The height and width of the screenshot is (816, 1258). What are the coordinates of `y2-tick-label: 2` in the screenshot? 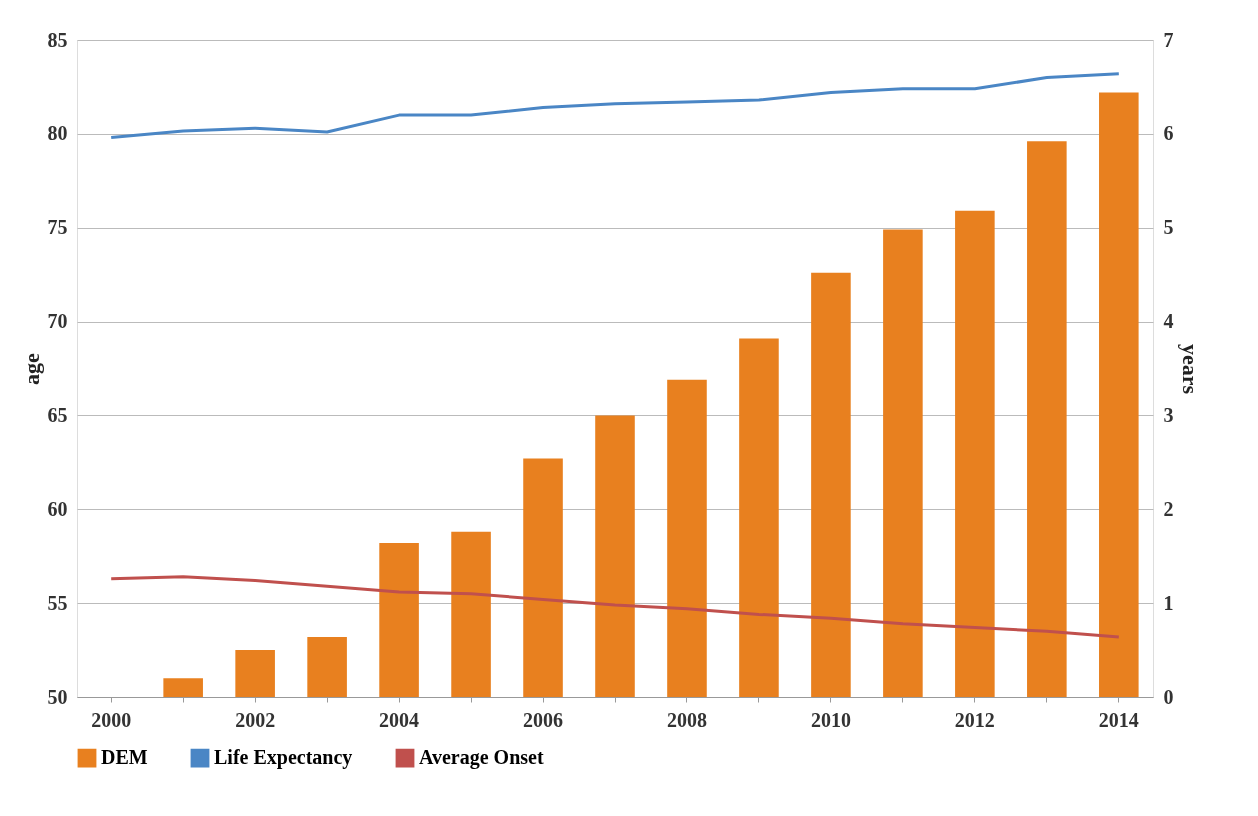 It's located at (1168, 508).